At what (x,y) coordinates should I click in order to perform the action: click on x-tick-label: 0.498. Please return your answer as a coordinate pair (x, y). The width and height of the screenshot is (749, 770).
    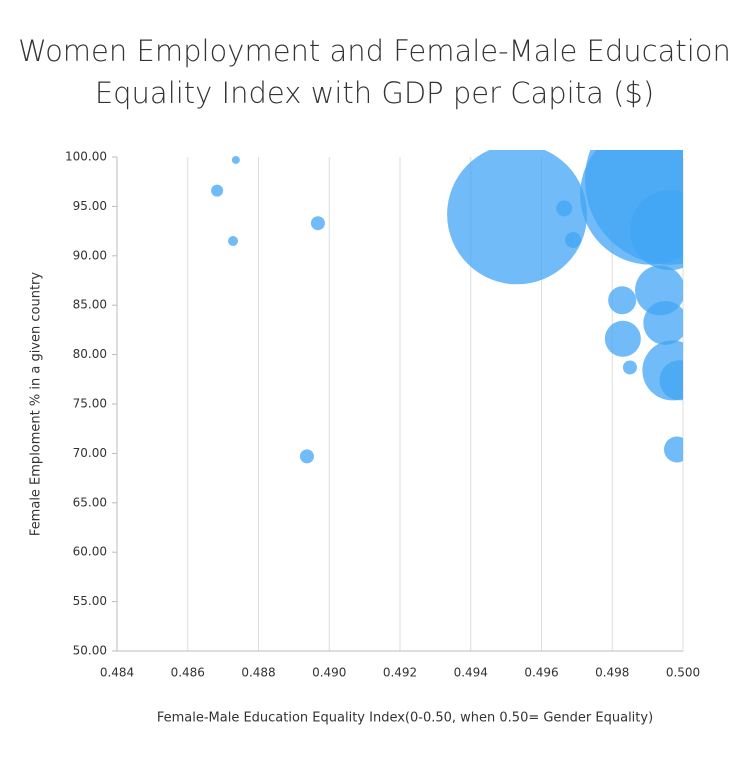
    Looking at the image, I should click on (612, 673).